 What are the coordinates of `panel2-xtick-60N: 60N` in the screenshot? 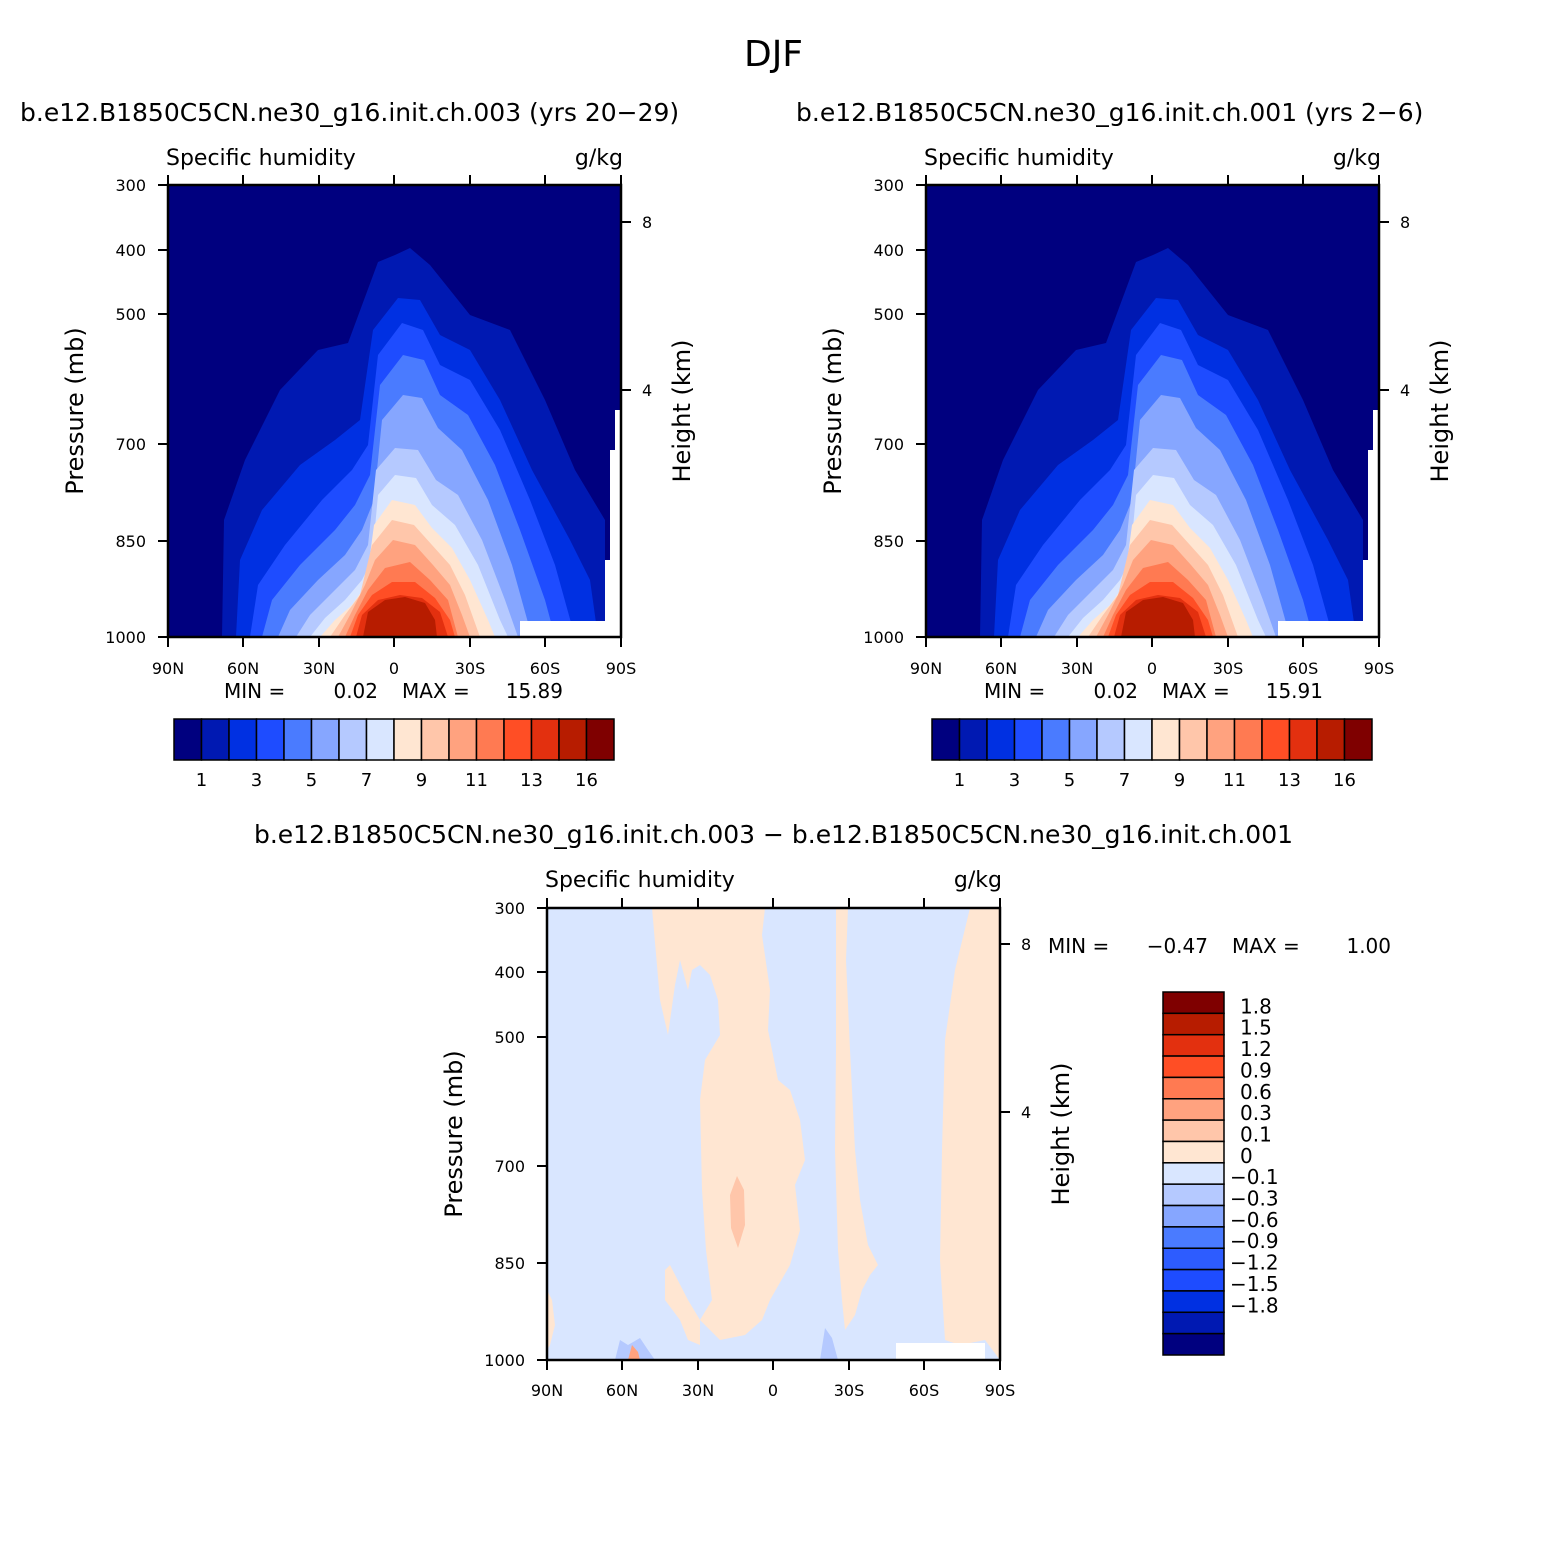 It's located at (1001, 668).